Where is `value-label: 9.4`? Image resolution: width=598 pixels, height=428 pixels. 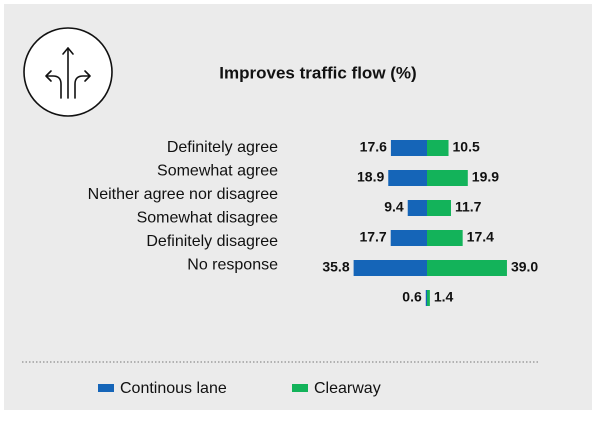 value-label: 9.4 is located at coordinates (394, 207).